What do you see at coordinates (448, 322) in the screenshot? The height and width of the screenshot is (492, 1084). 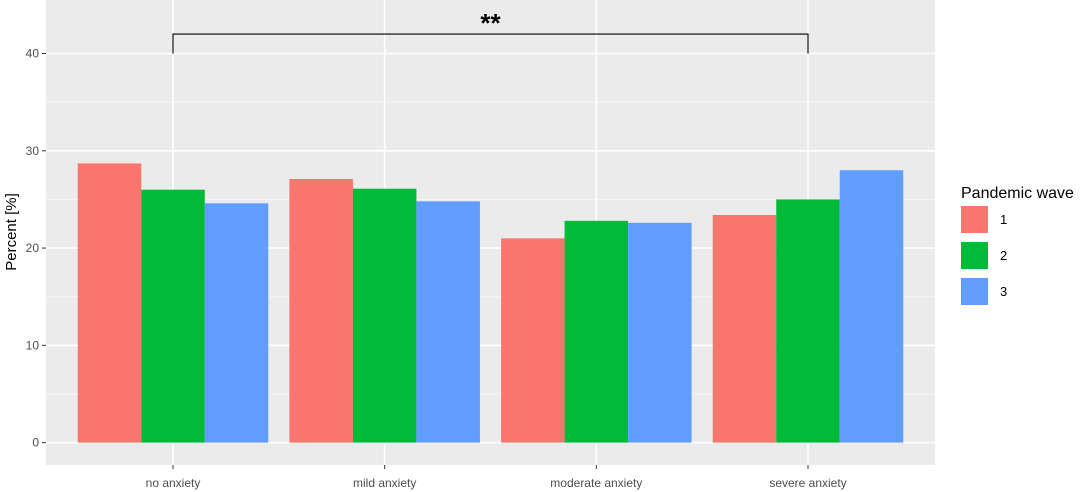 I see `bar-wave-3-mild-anxiety` at bounding box center [448, 322].